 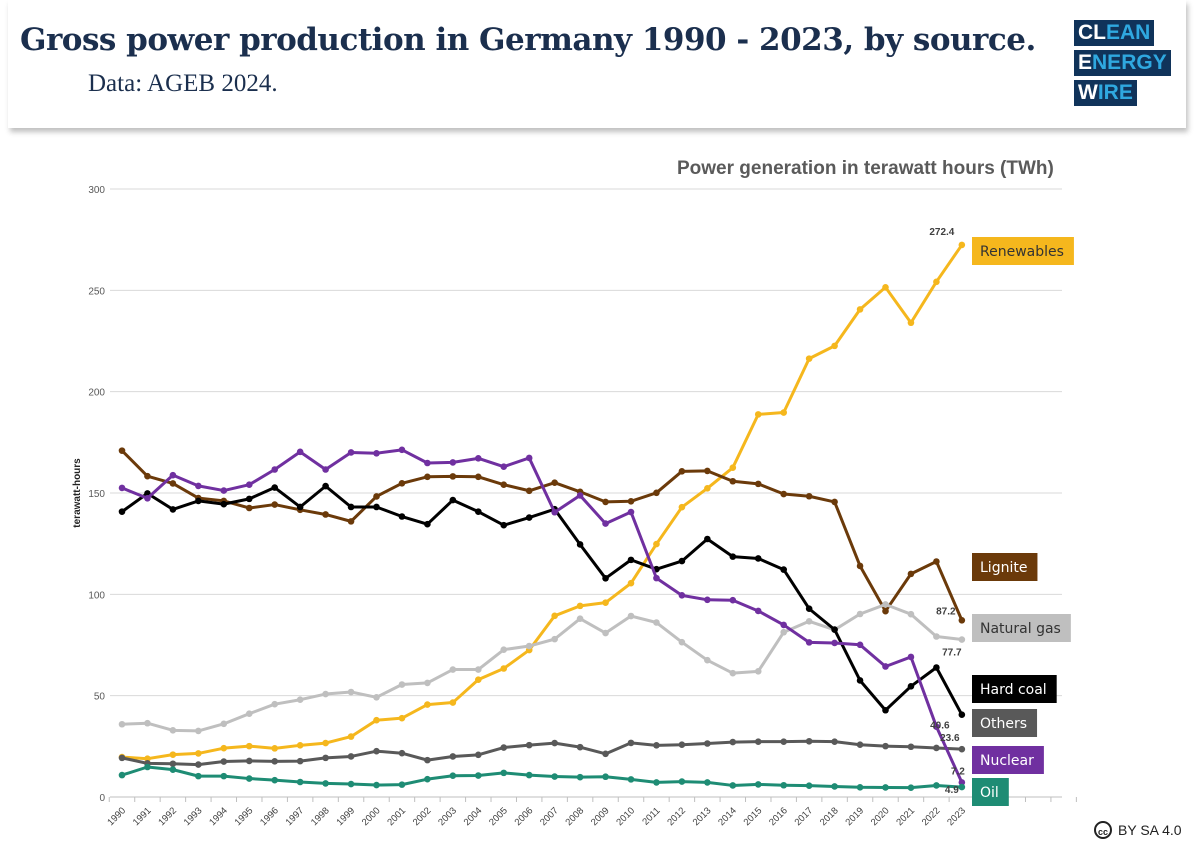 What do you see at coordinates (1150, 830) in the screenshot?
I see `license-text: BY SA 4.0` at bounding box center [1150, 830].